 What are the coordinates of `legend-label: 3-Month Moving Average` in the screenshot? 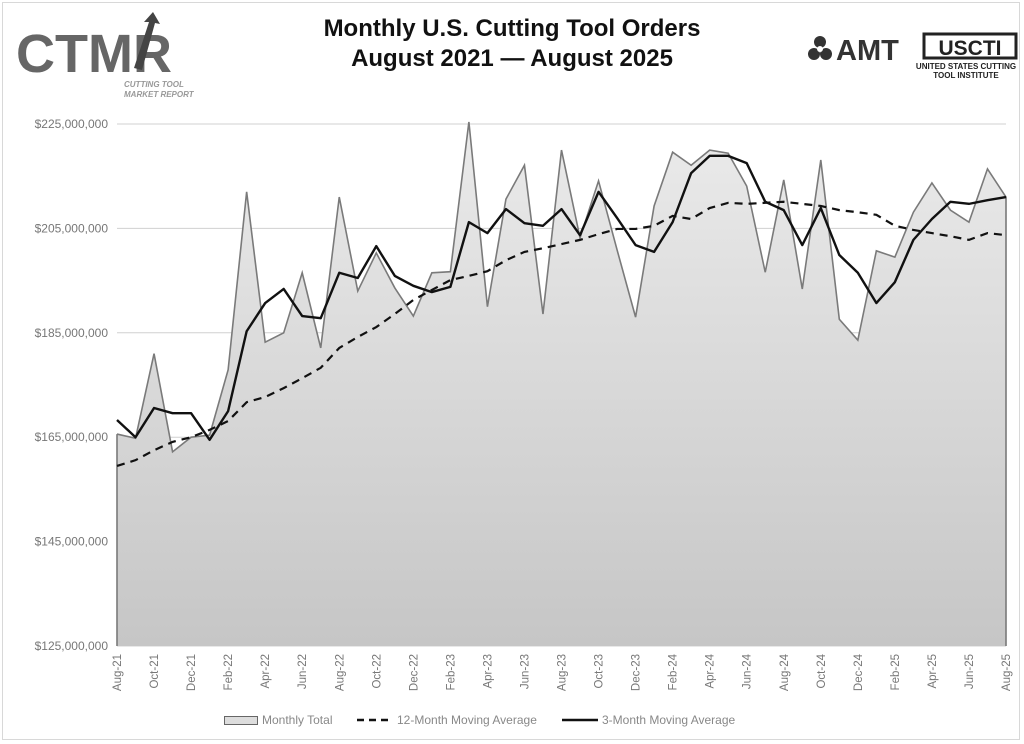 It's located at (669, 720).